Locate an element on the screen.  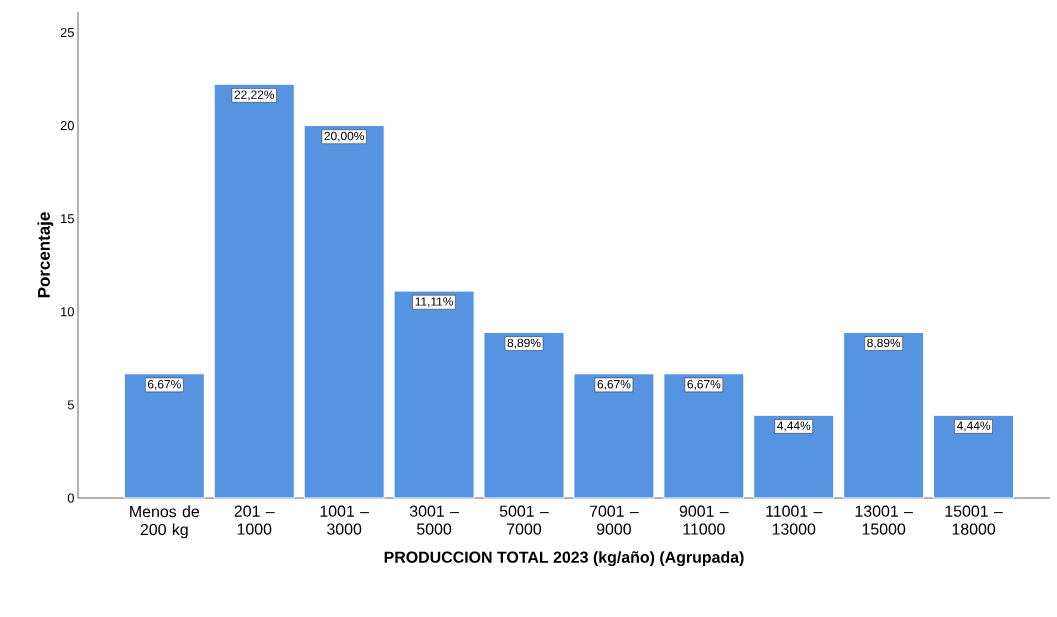
y-tick-label: 25 is located at coordinates (67, 32).